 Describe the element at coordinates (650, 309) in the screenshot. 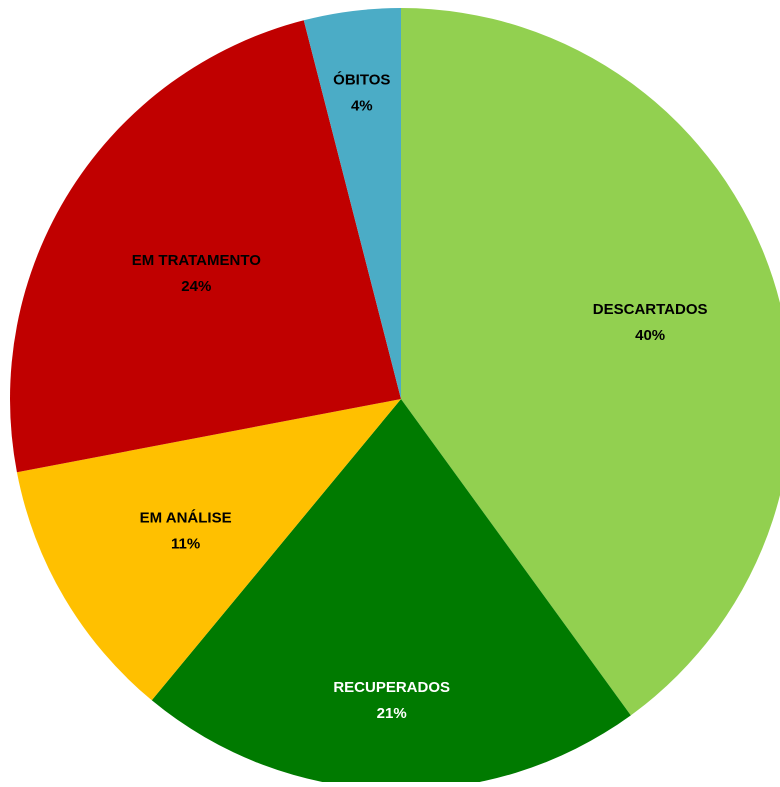

I see `slice-category-label-descartados: DESCARTADOS` at that location.